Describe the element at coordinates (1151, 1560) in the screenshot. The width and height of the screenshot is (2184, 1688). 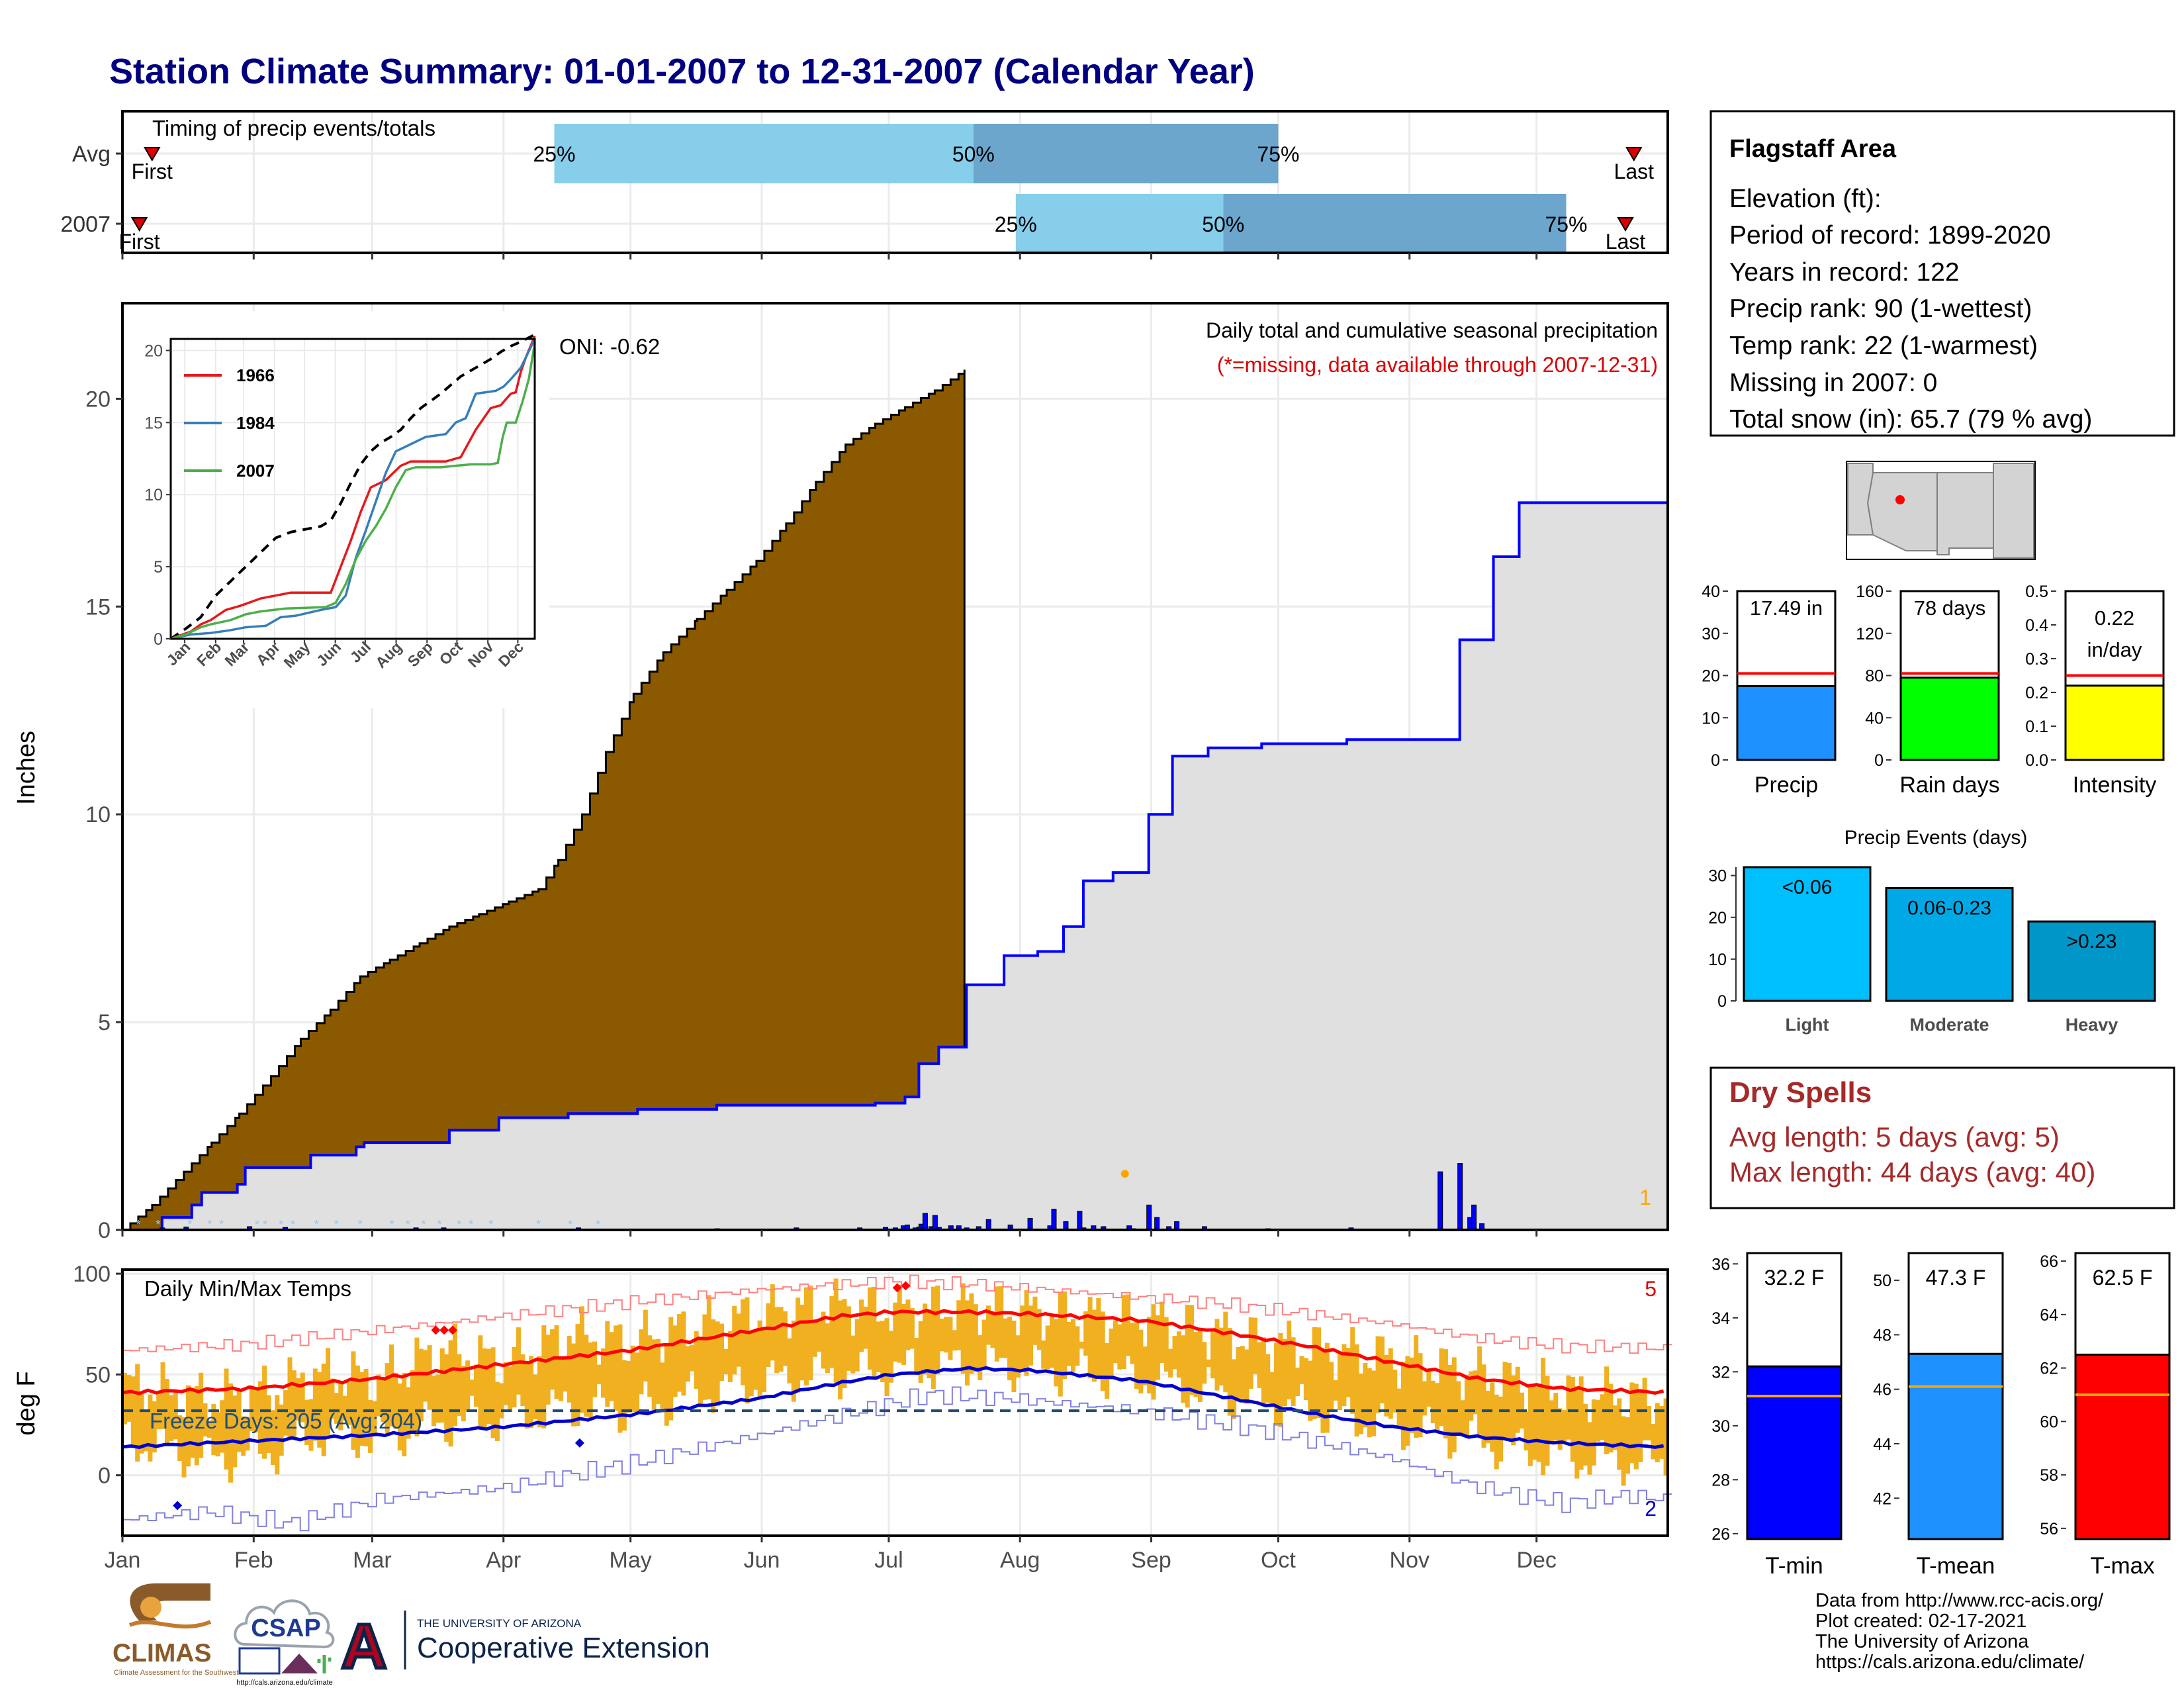
I see `temp-month-label: Sep` at that location.